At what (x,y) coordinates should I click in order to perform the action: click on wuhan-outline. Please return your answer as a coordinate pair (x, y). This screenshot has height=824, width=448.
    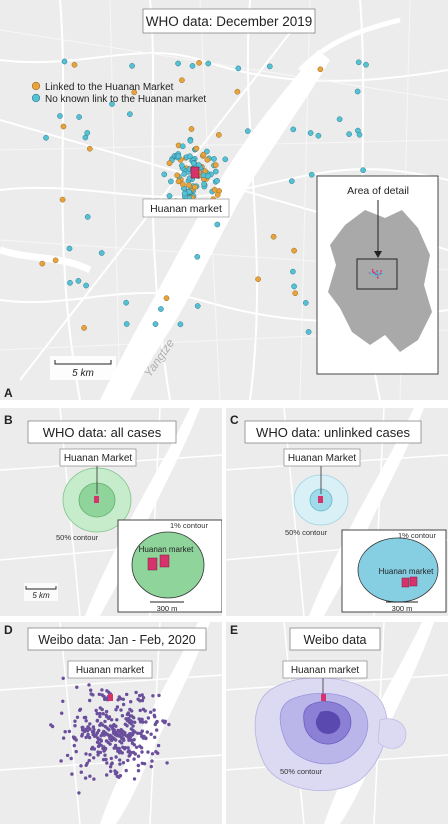
    Looking at the image, I should click on (380, 281).